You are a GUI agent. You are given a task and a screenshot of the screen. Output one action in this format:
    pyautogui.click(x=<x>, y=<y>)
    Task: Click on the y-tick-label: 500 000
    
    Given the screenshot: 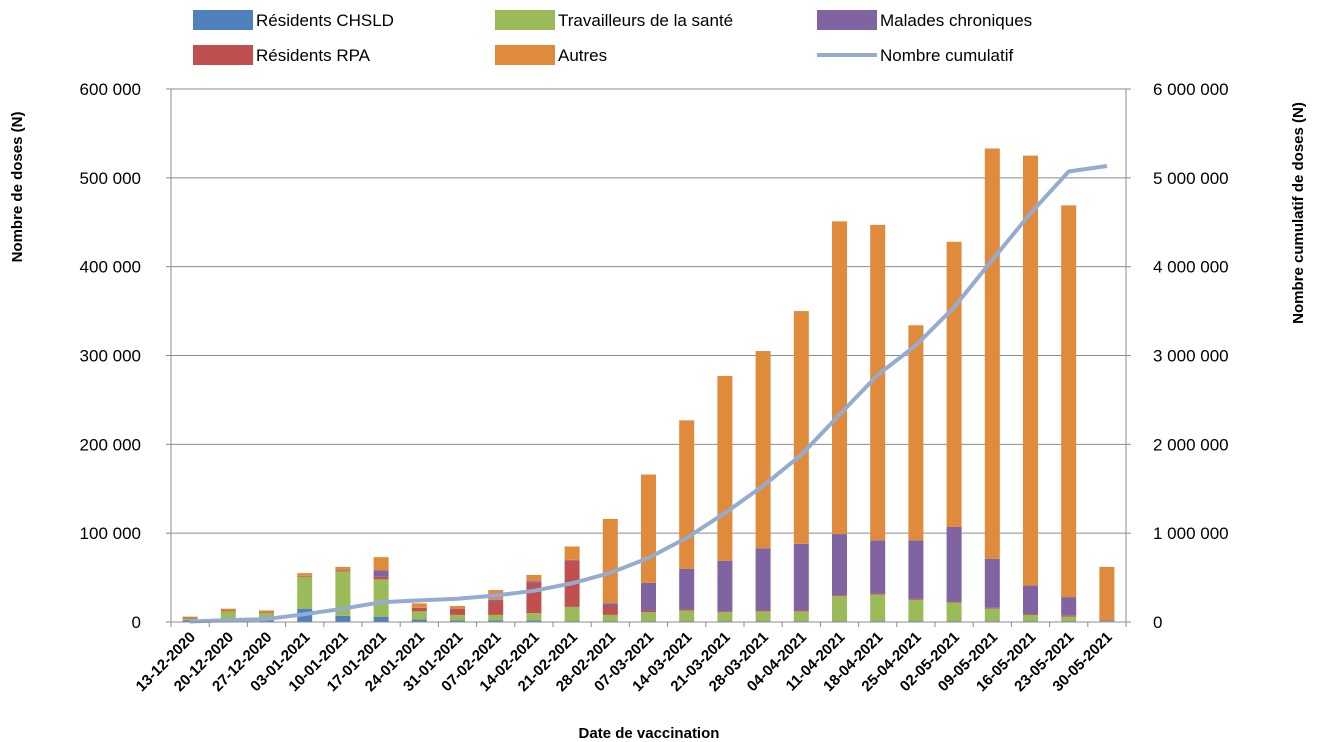 What is the action you would take?
    pyautogui.click(x=110, y=178)
    